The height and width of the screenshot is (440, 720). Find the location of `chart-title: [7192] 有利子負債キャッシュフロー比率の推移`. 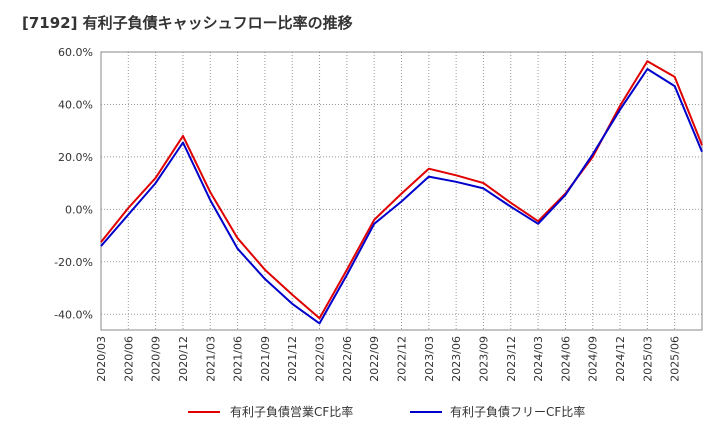

chart-title: [7192] 有利子負債キャッシュフロー比率の推移 is located at coordinates (187, 23).